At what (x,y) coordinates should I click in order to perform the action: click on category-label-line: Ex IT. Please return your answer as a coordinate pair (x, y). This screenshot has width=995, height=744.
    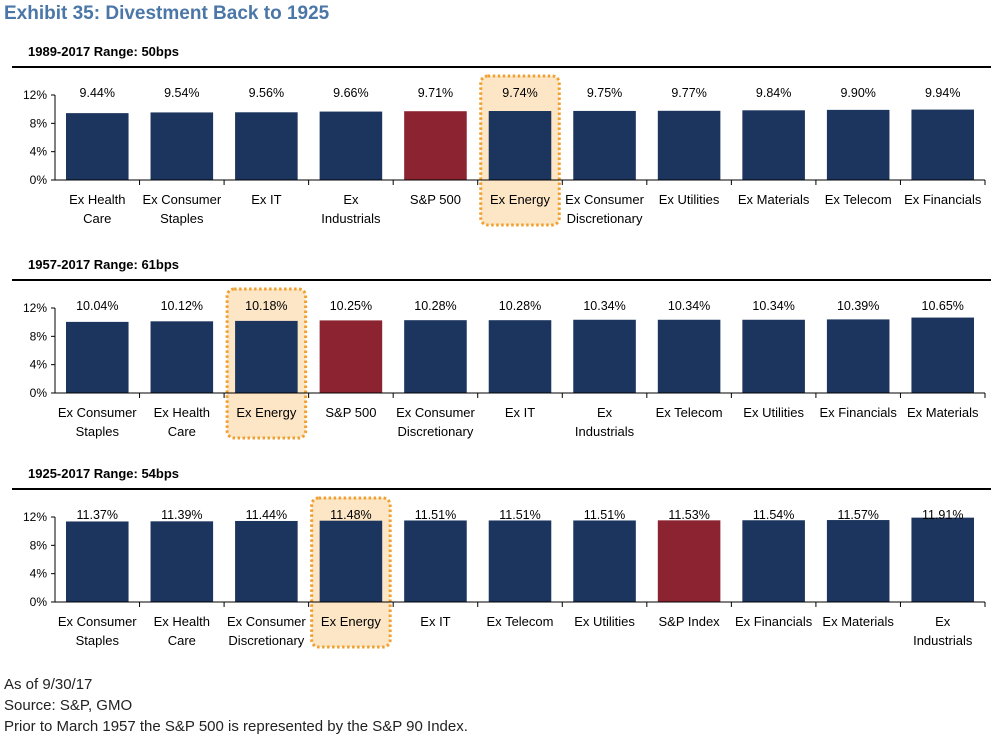
    Looking at the image, I should click on (435, 621).